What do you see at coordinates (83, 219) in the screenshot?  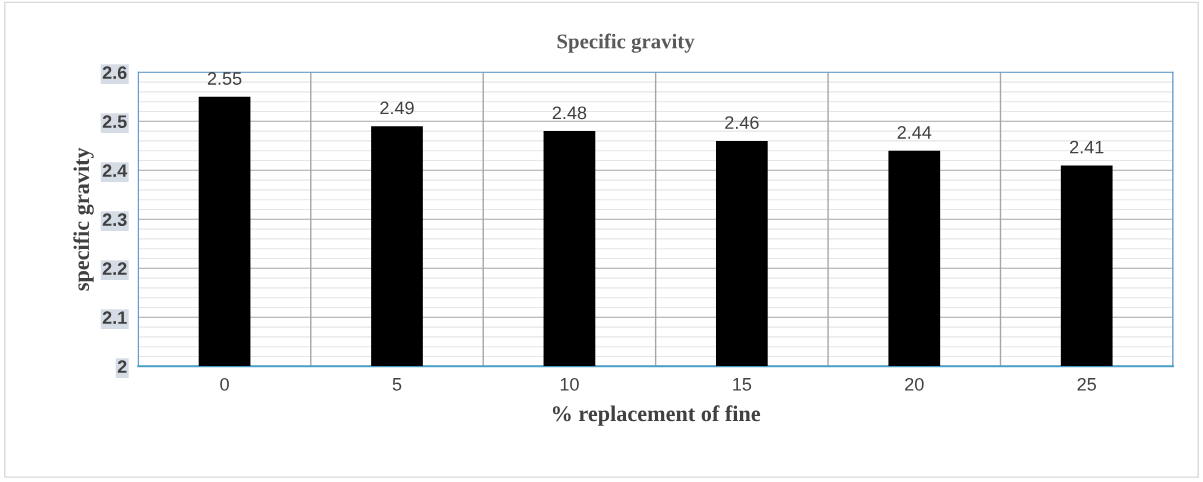 I see `y-axis-title: specific gravity` at bounding box center [83, 219].